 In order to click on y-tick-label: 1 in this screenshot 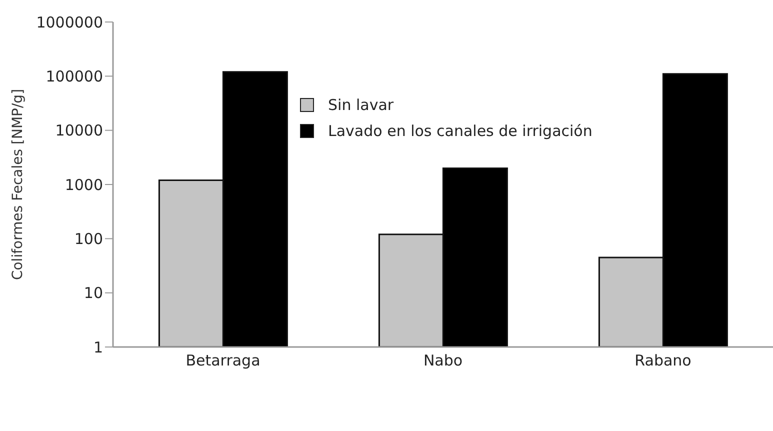, I will do `click(98, 347)`.